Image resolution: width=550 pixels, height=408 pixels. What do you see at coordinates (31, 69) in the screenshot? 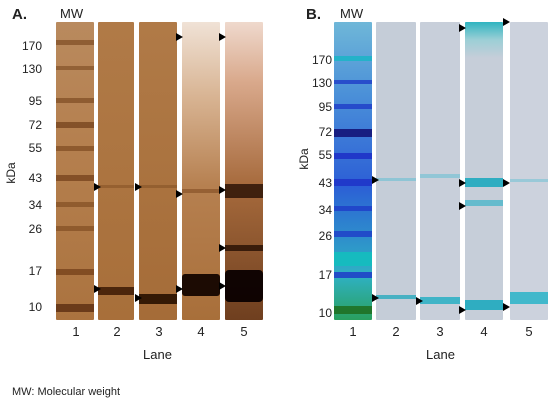
I see `panel-a-tick-130: 130` at bounding box center [31, 69].